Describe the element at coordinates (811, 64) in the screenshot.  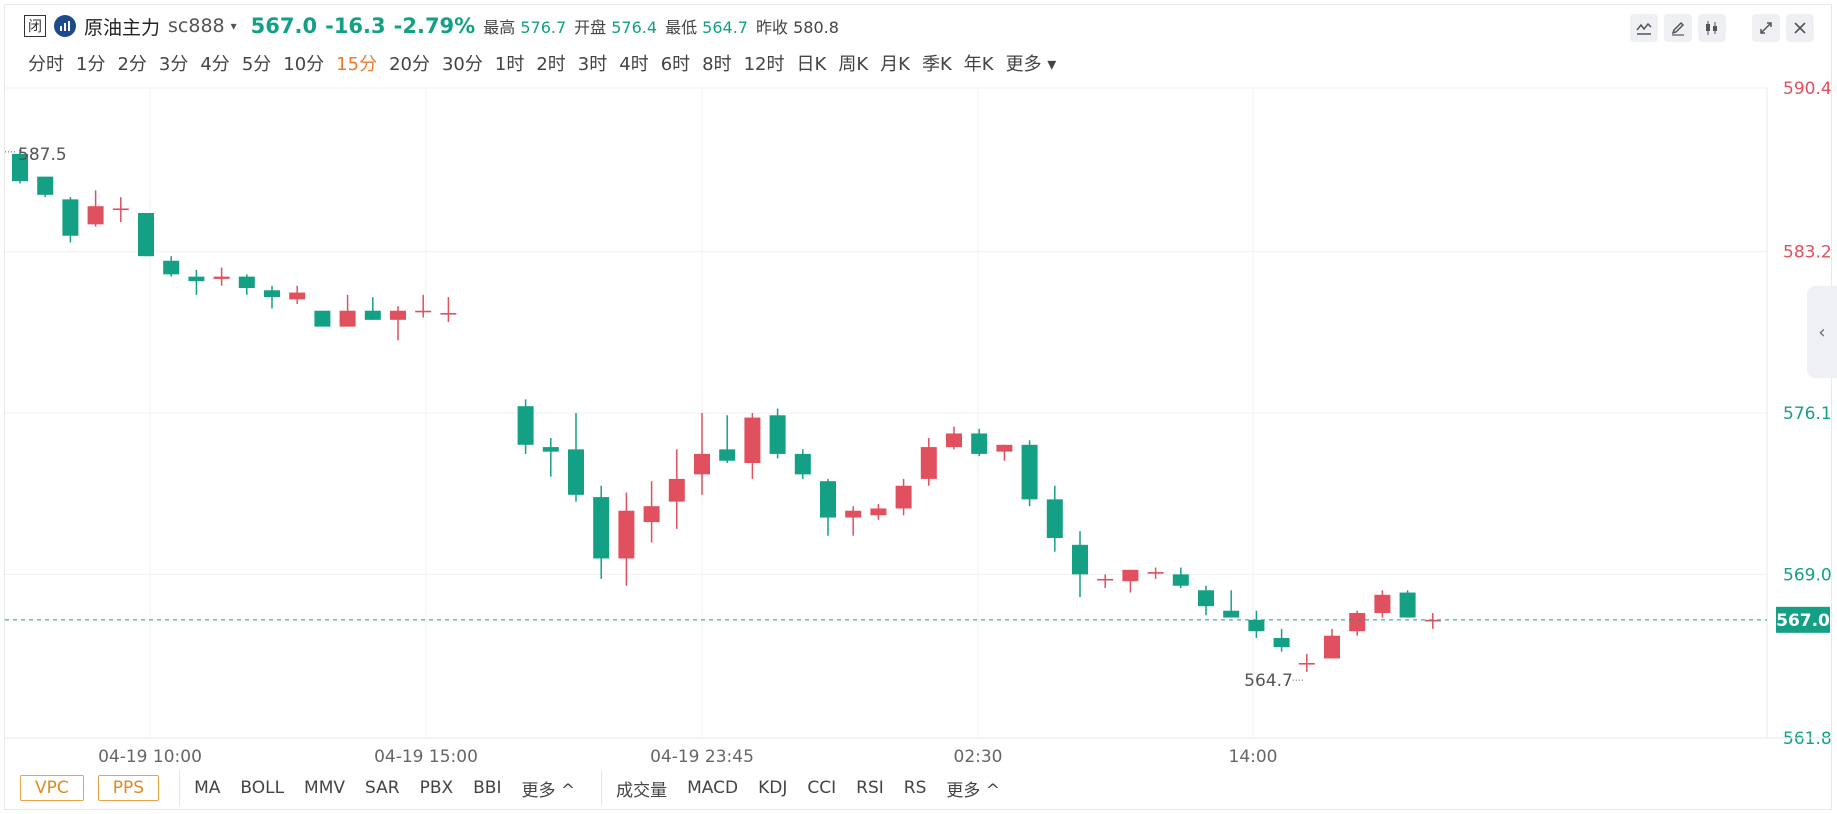
I see `period-tab: 日K` at that location.